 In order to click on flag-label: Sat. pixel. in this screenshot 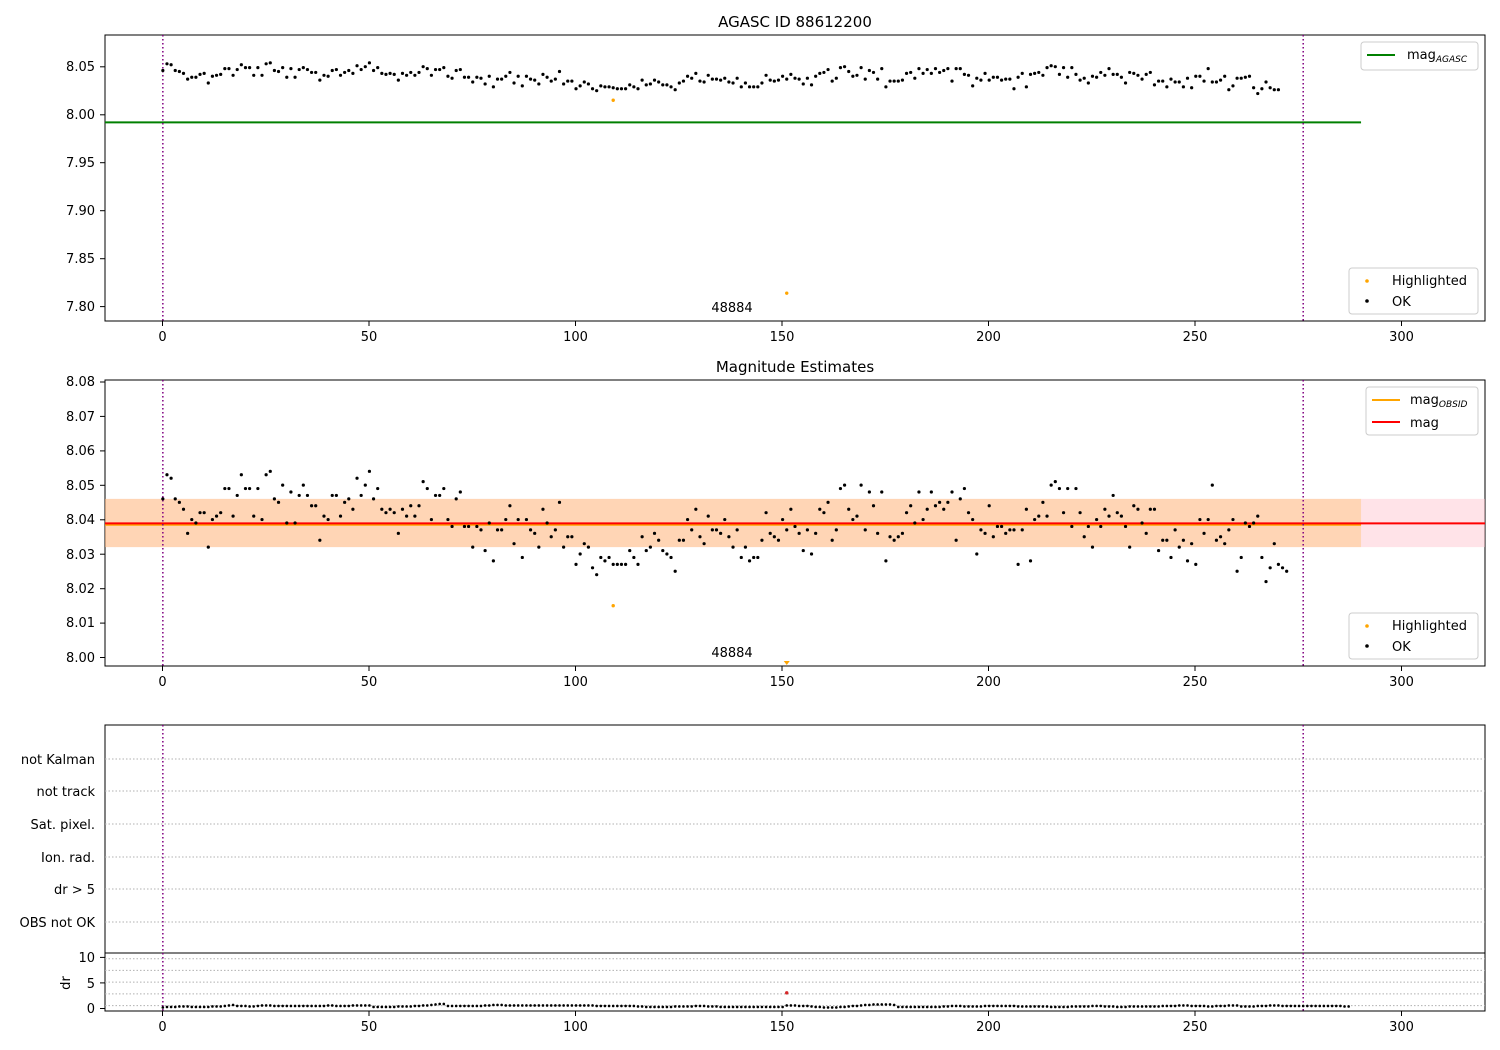, I will do `click(63, 825)`.